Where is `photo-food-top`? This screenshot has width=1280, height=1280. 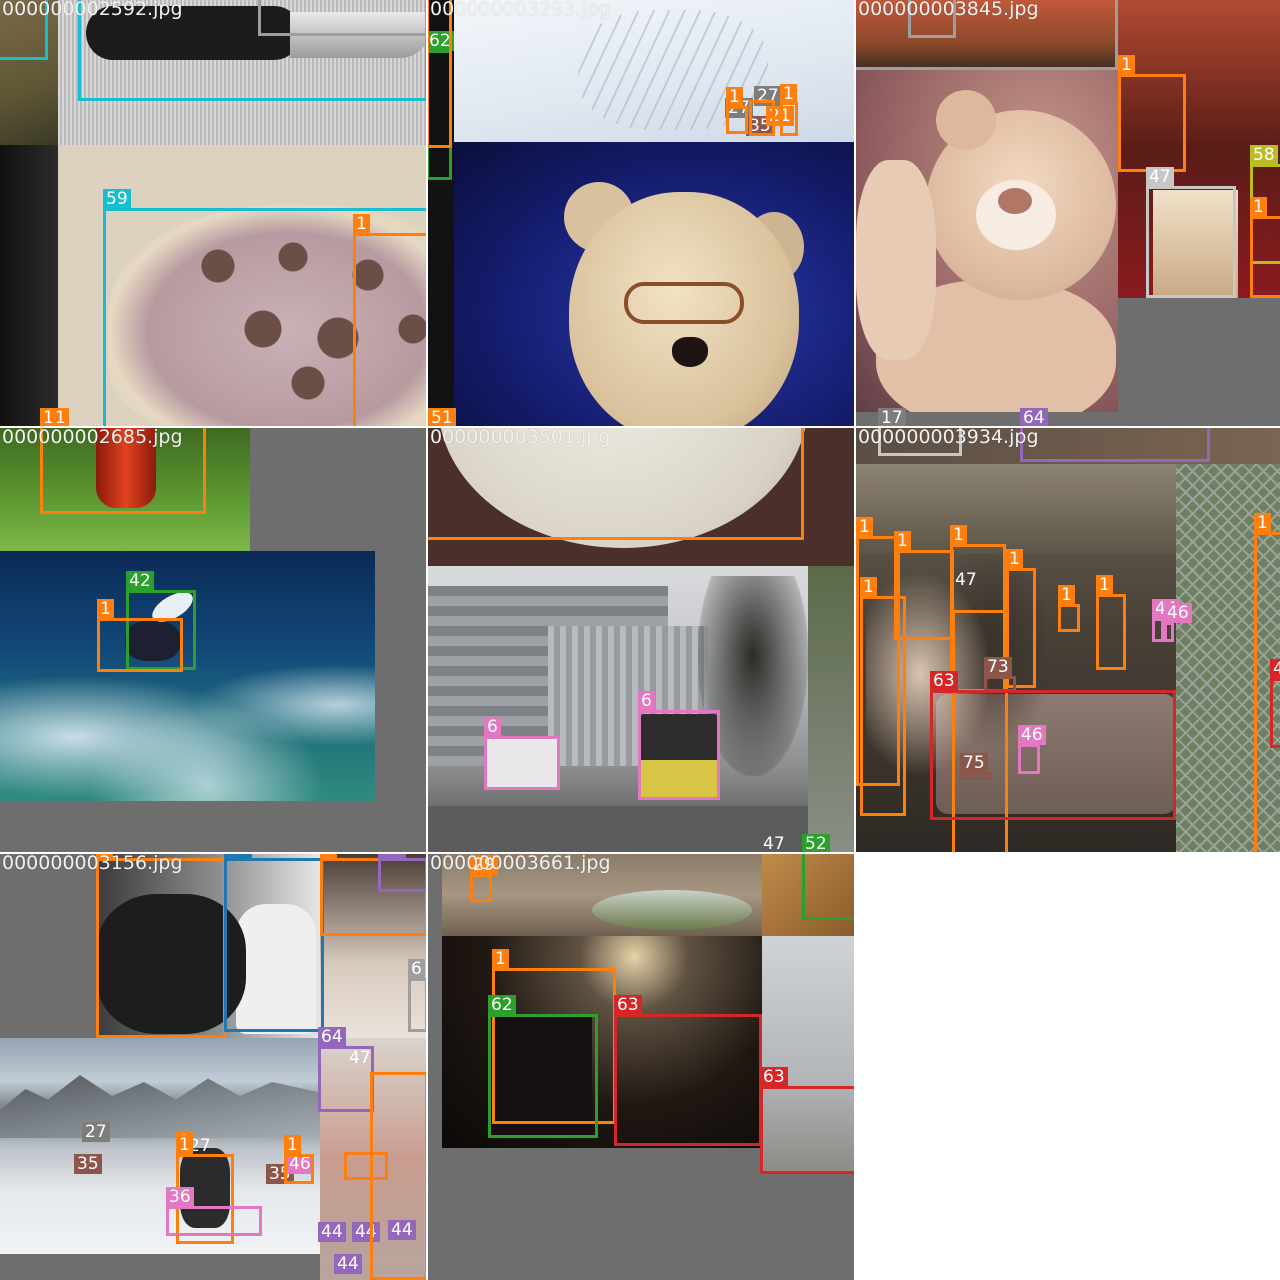 photo-food-top is located at coordinates (987, 35).